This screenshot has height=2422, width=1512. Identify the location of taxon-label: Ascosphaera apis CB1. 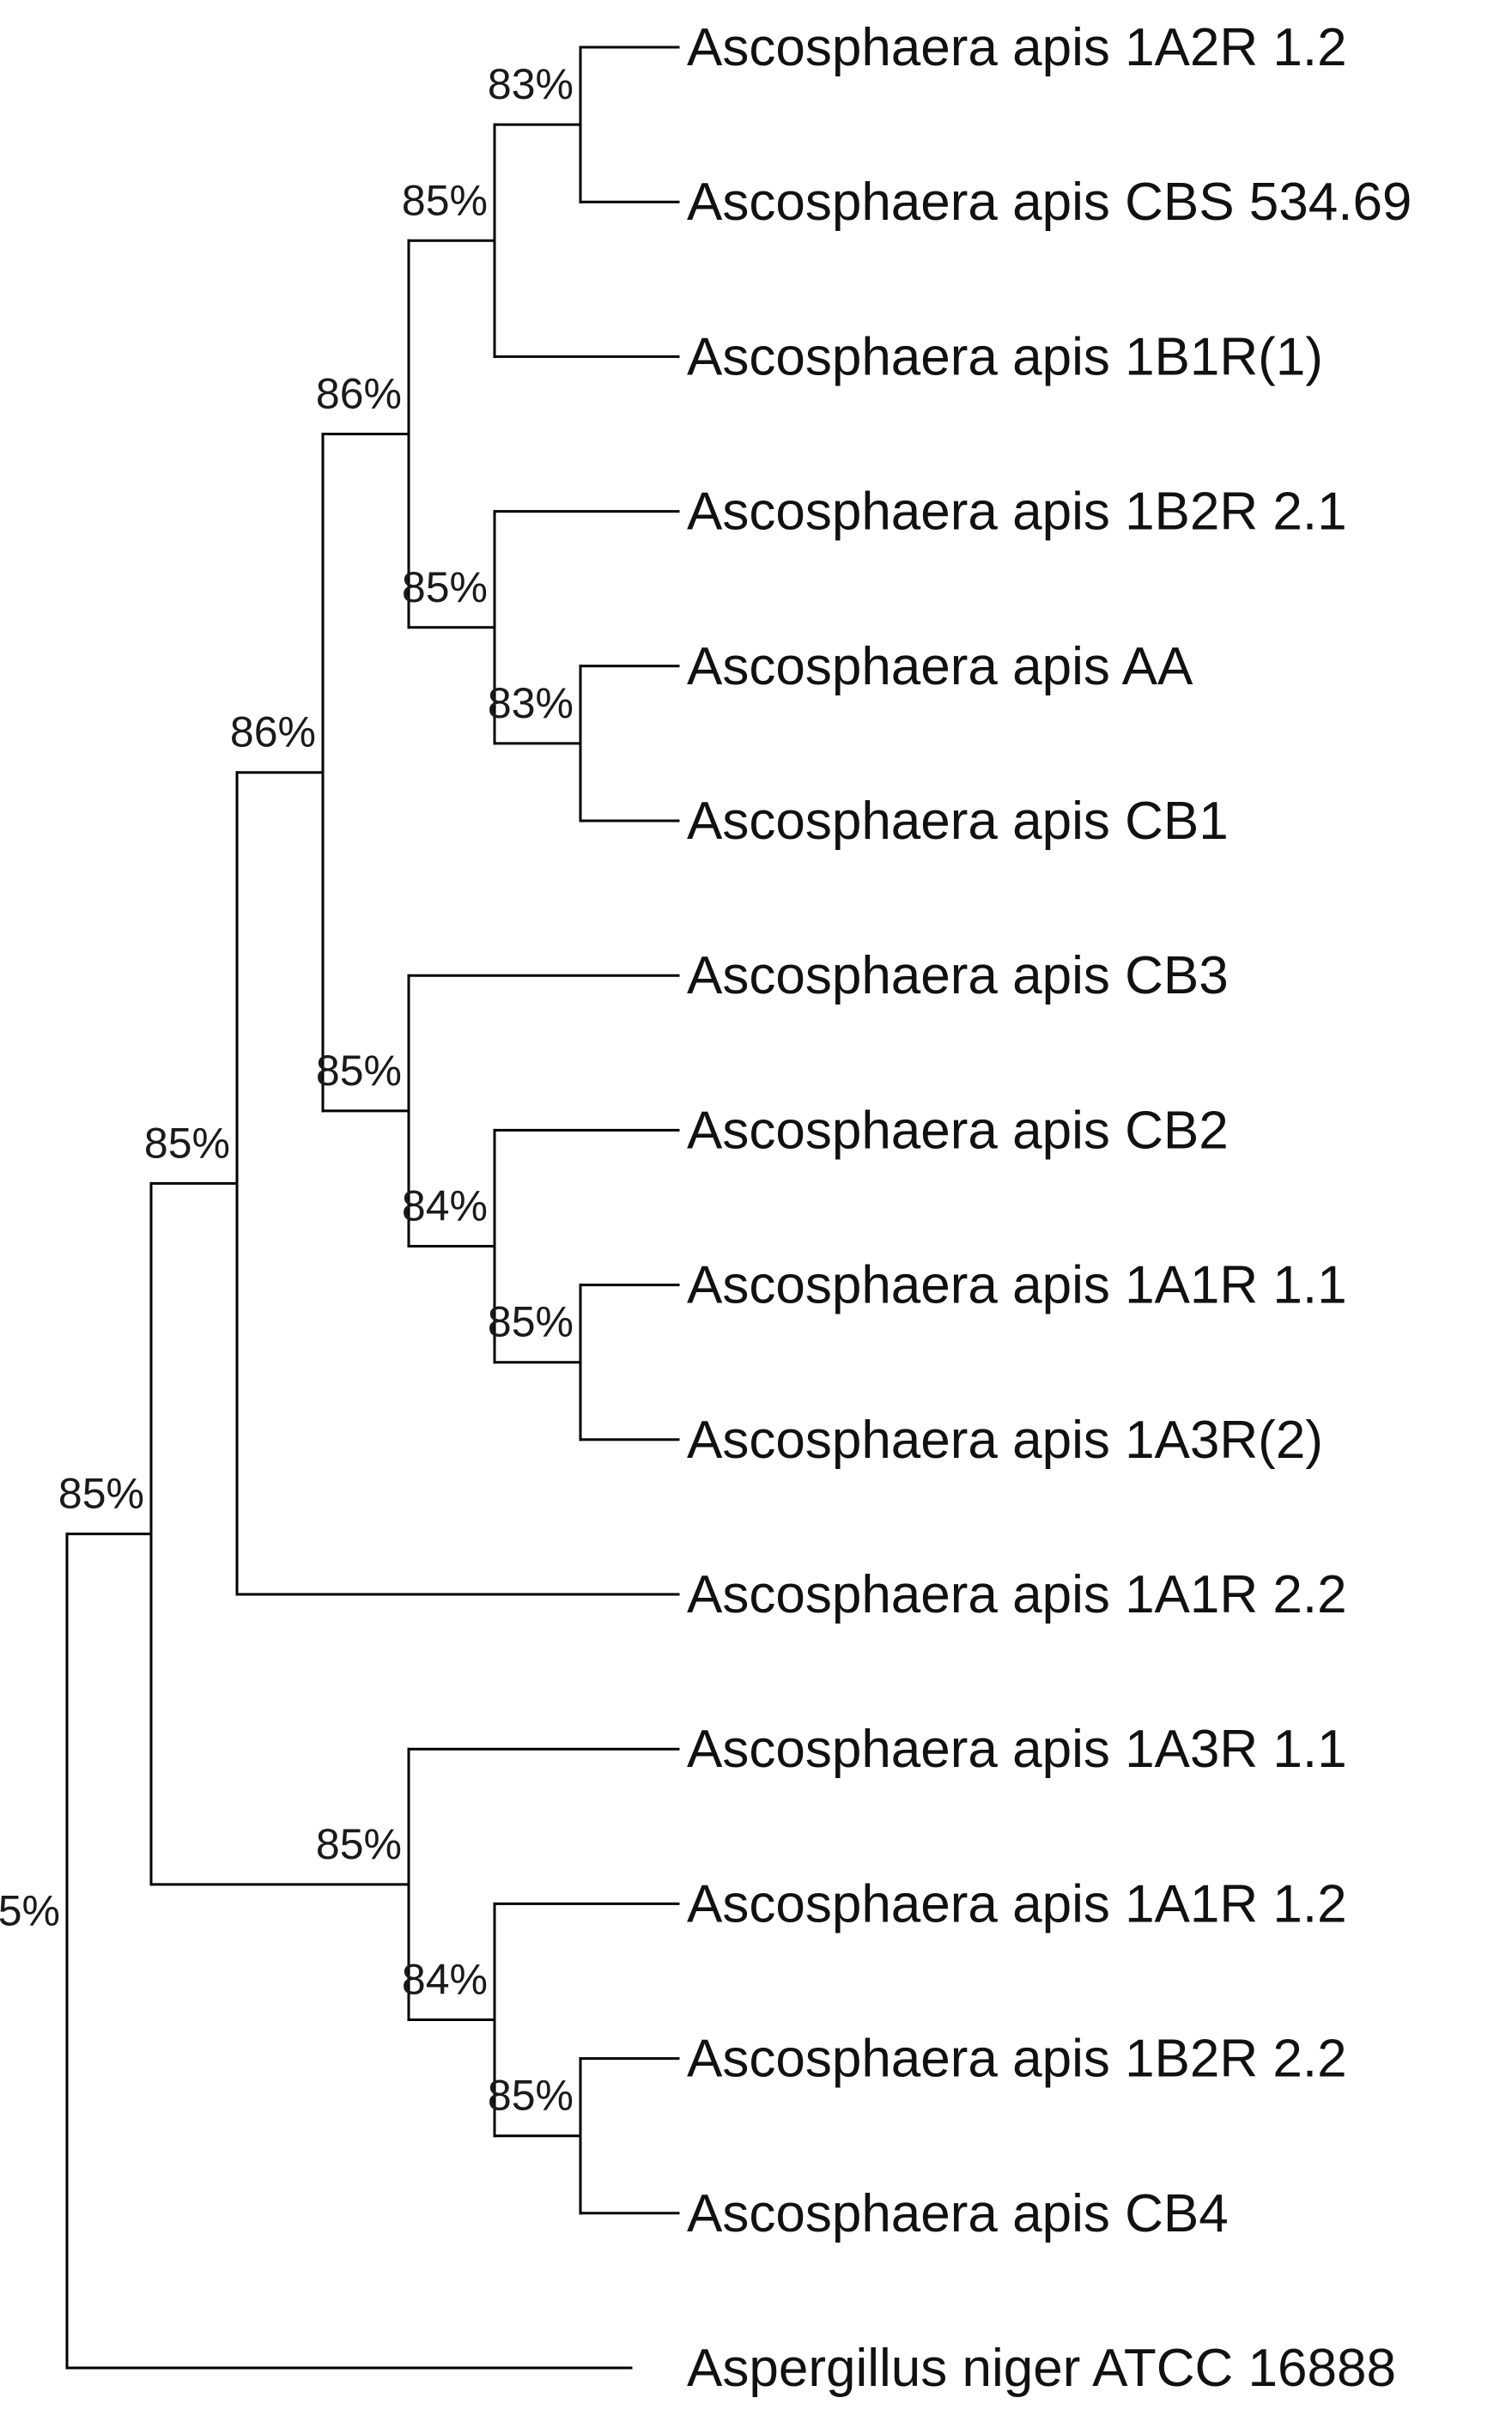
(958, 821).